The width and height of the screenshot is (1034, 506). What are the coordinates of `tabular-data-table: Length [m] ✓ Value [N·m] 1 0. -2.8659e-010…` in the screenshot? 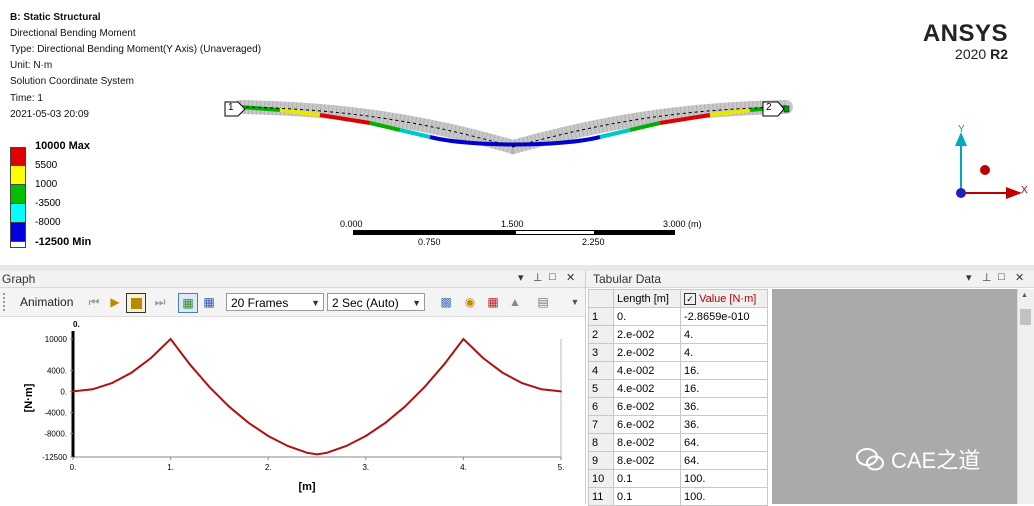 It's located at (678, 397).